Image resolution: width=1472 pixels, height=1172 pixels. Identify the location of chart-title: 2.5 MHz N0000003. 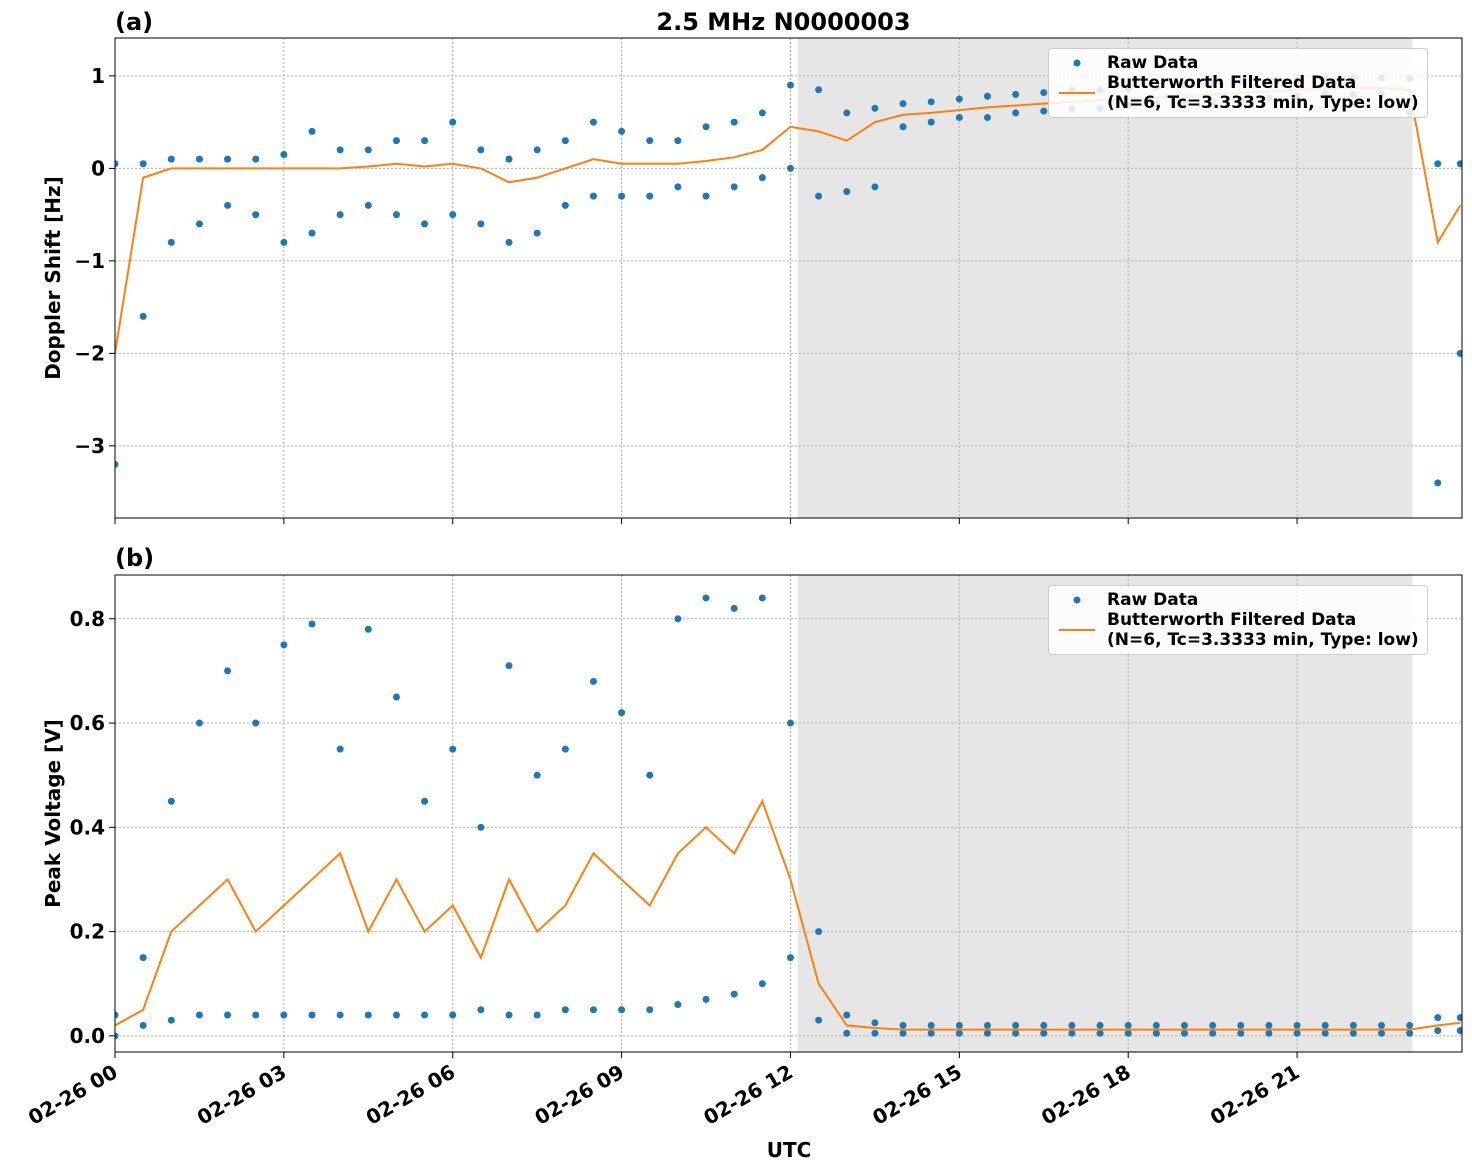
(783, 22).